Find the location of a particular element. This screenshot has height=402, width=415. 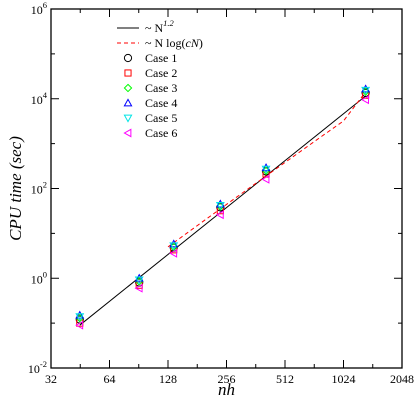

legend-label-case-3: Case 3 is located at coordinates (161, 88).